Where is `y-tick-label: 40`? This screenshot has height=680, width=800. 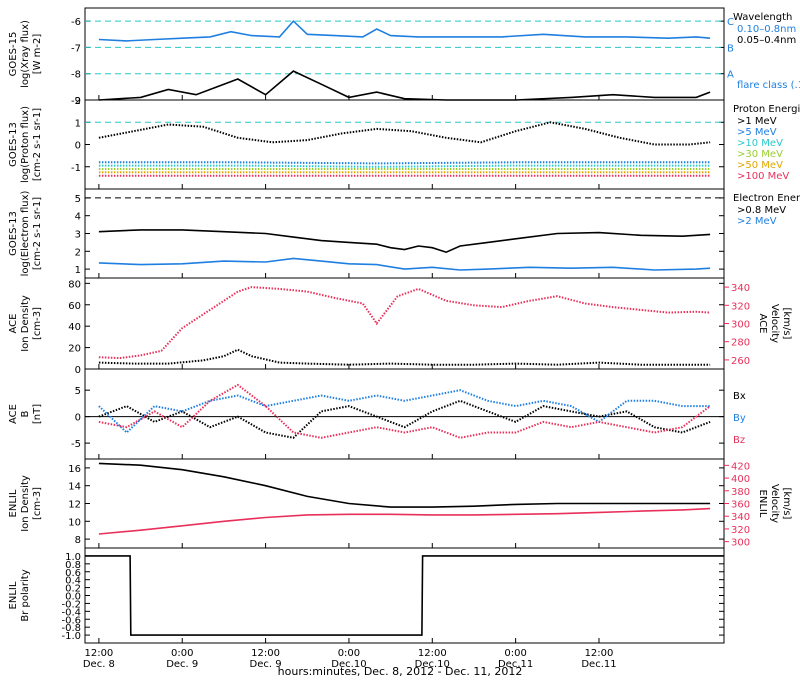 y-tick-label: 40 is located at coordinates (74, 327).